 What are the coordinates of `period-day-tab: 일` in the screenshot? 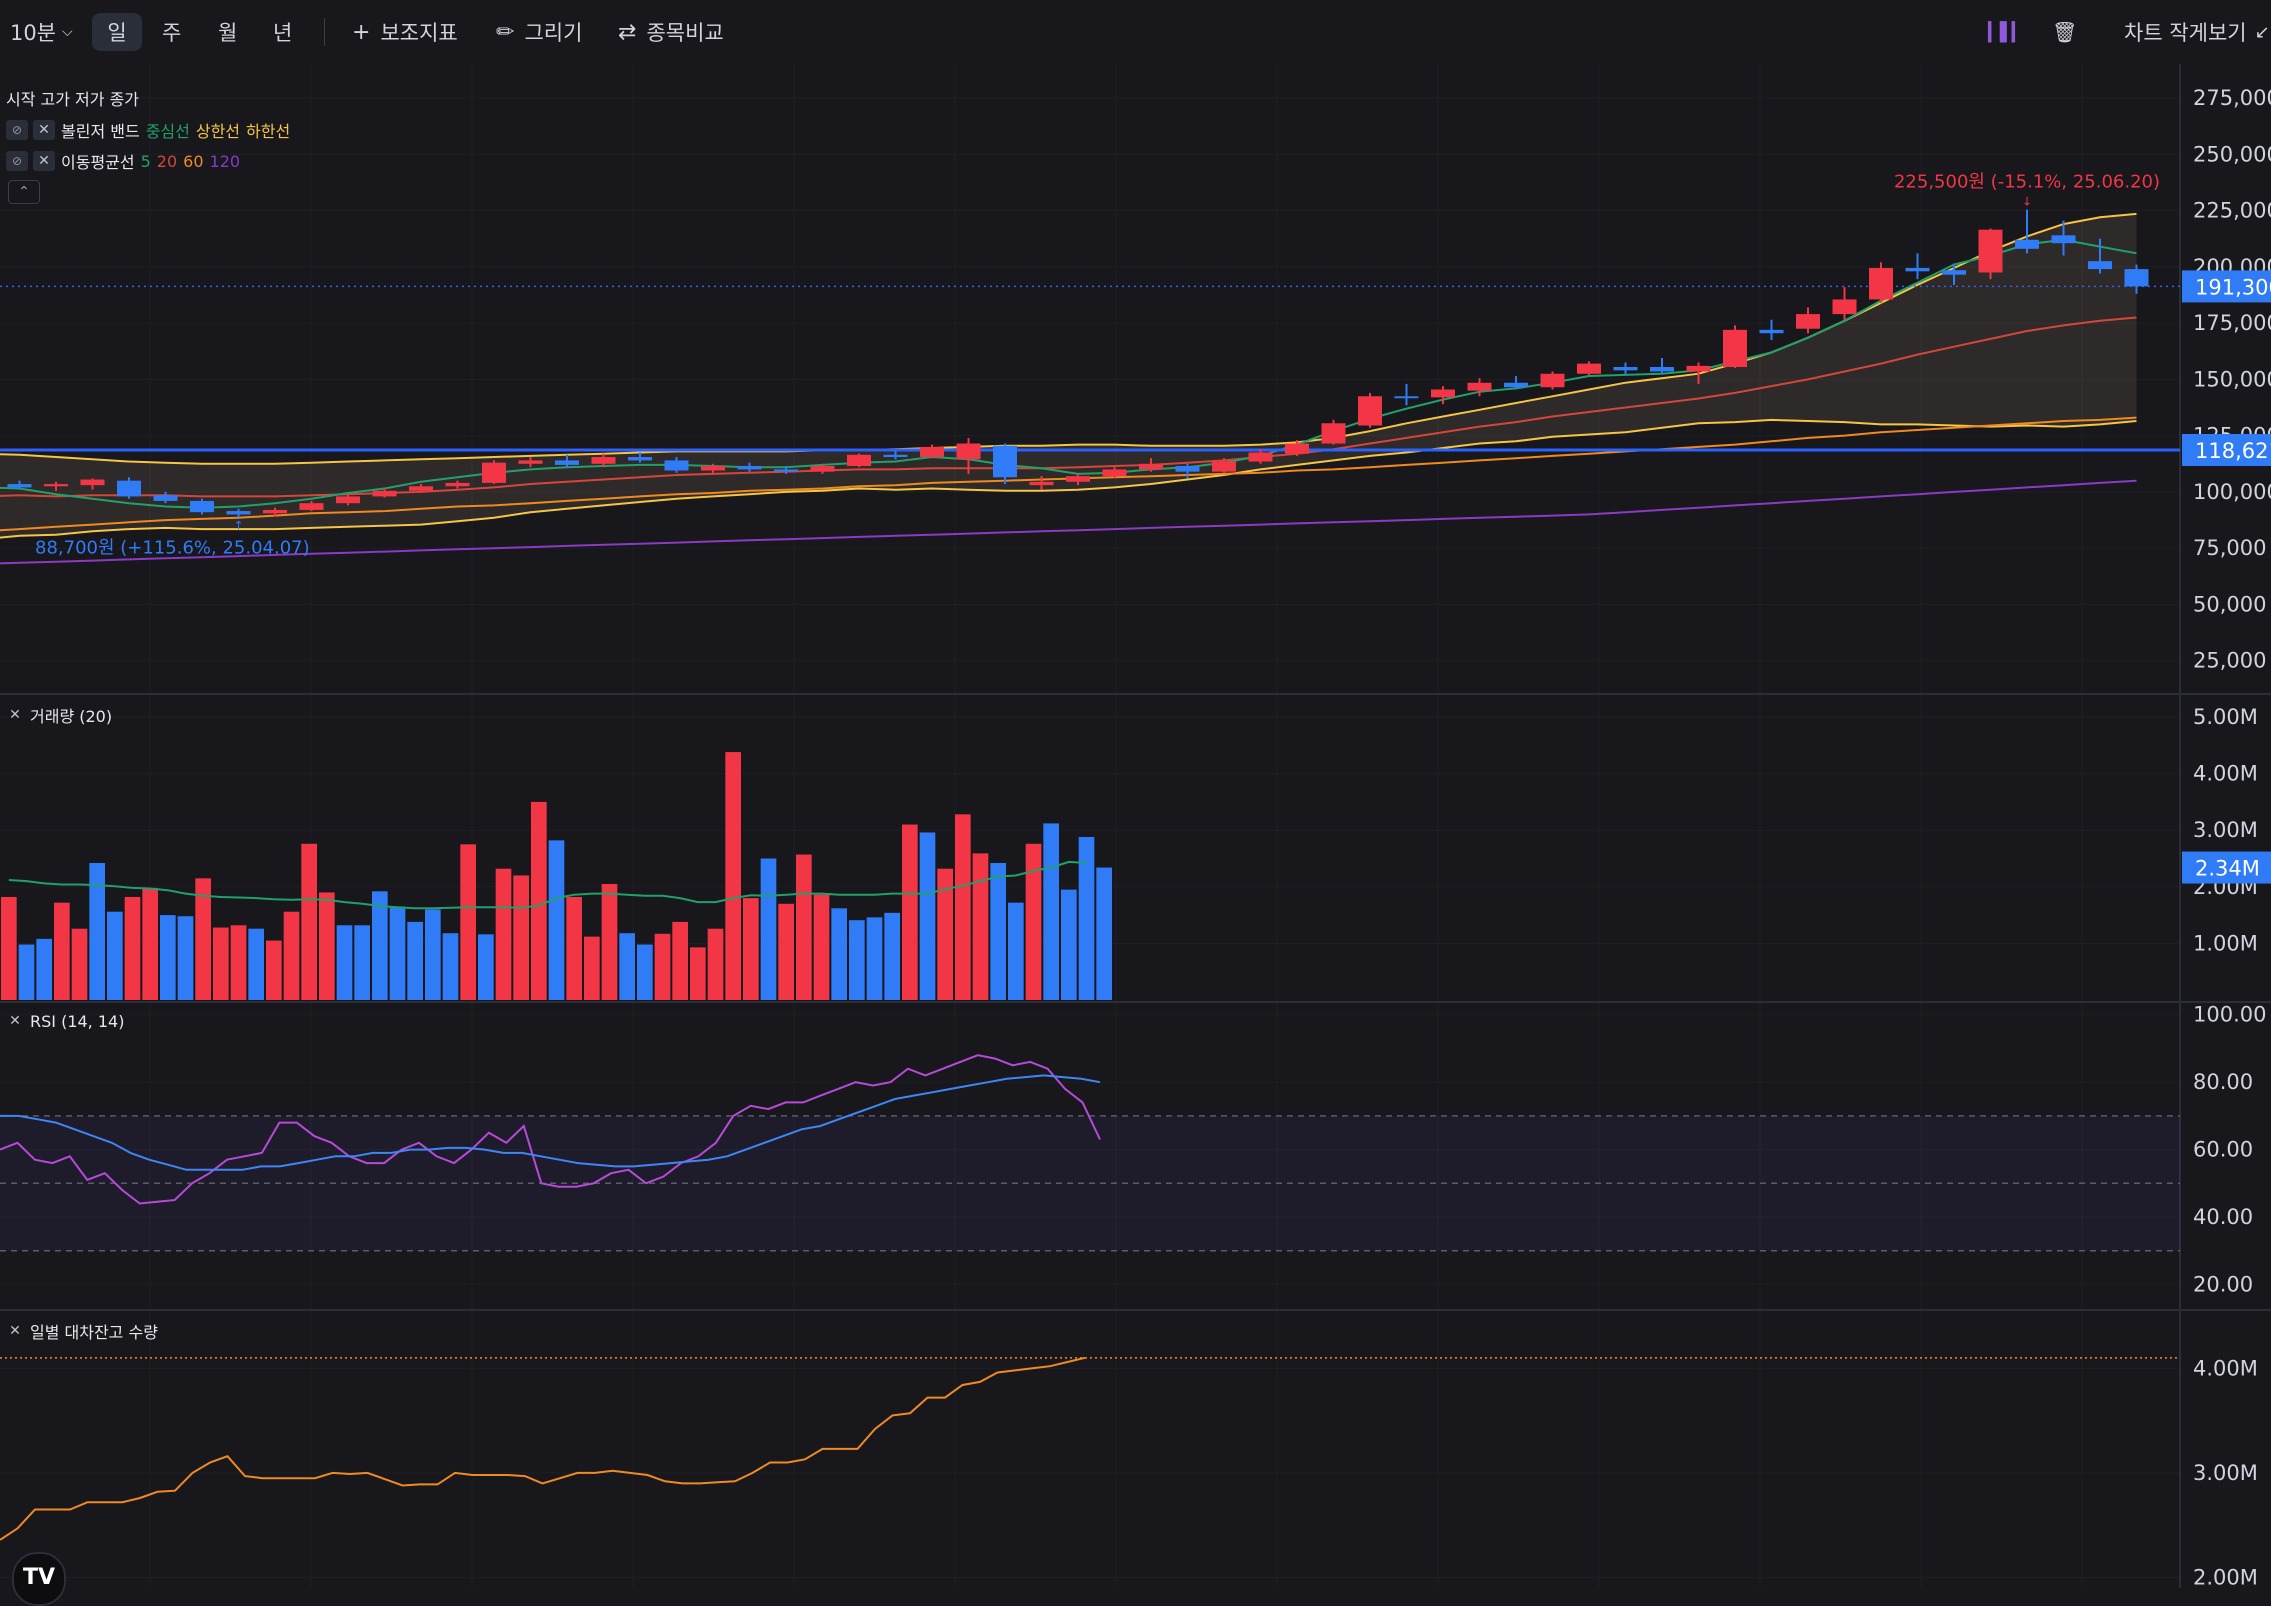 It's located at (117, 32).